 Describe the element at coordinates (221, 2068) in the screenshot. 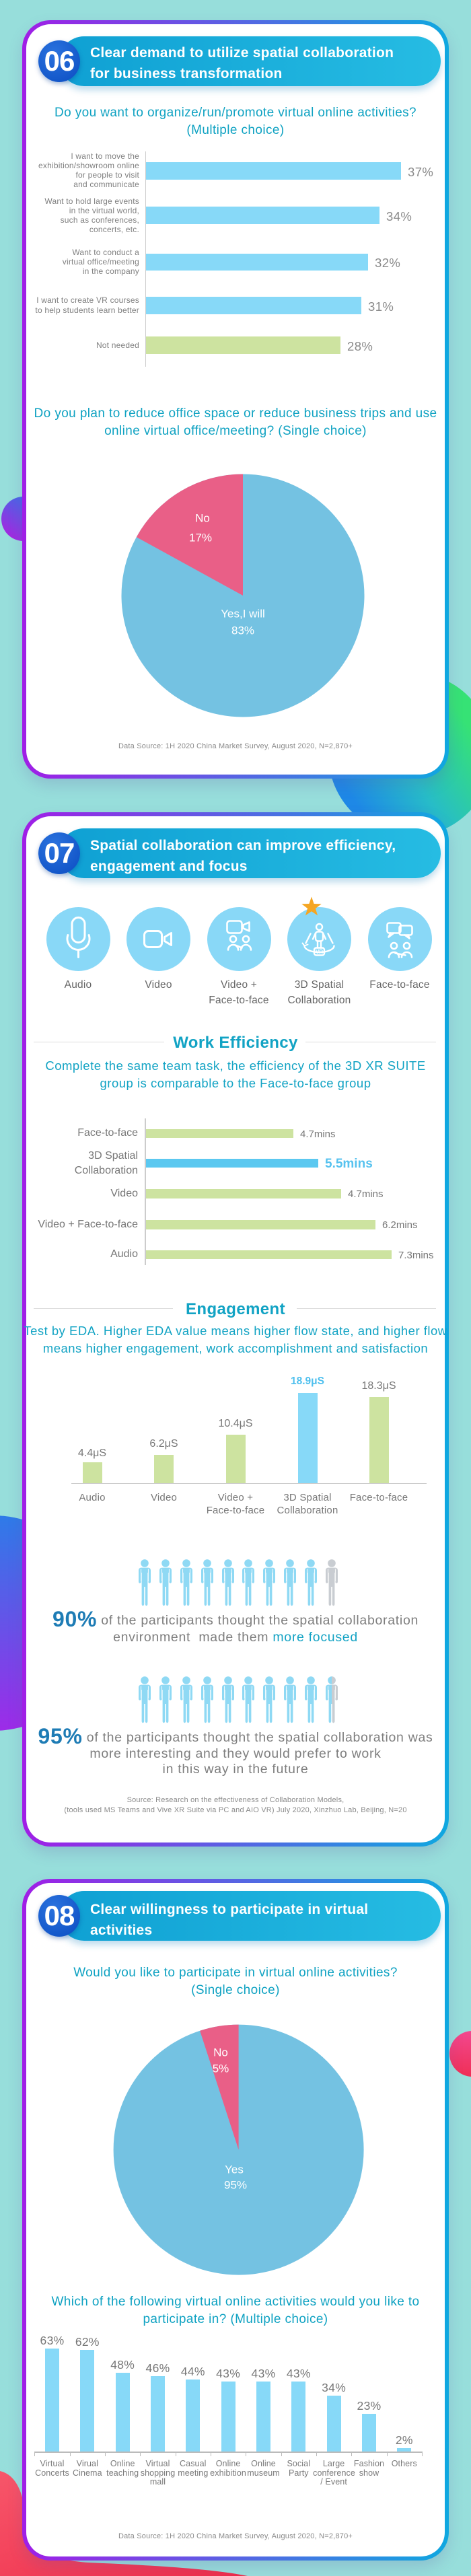

I see `svg-text: 5%` at that location.